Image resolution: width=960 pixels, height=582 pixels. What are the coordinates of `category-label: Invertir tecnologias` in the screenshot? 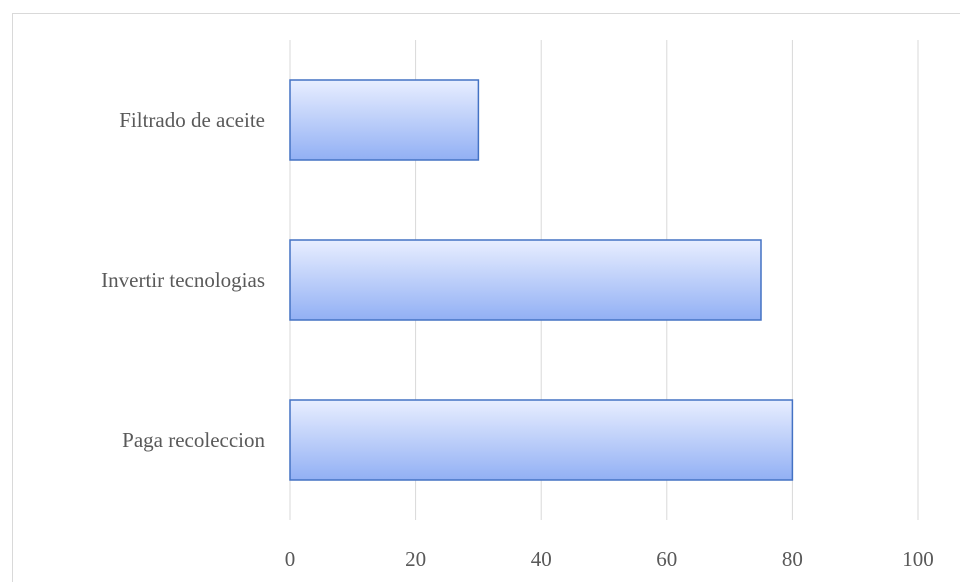 It's located at (183, 280).